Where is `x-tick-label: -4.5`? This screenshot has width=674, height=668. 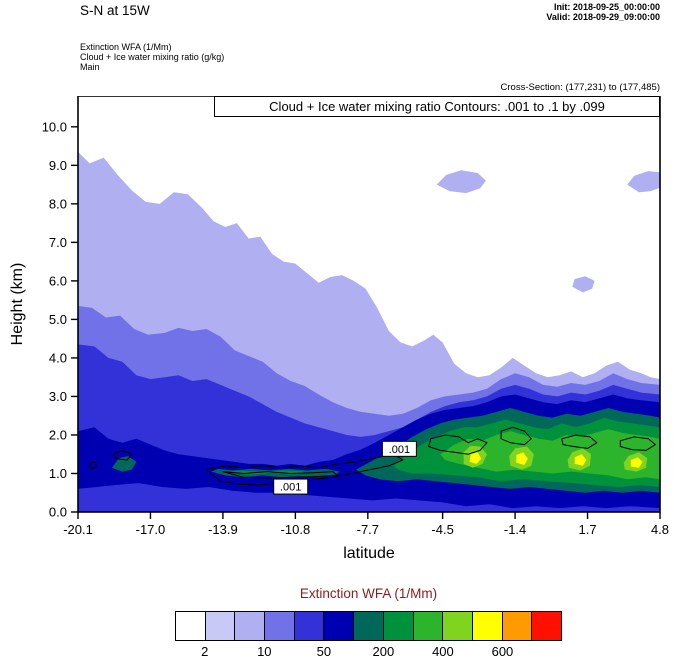
x-tick-label: -4.5 is located at coordinates (442, 529).